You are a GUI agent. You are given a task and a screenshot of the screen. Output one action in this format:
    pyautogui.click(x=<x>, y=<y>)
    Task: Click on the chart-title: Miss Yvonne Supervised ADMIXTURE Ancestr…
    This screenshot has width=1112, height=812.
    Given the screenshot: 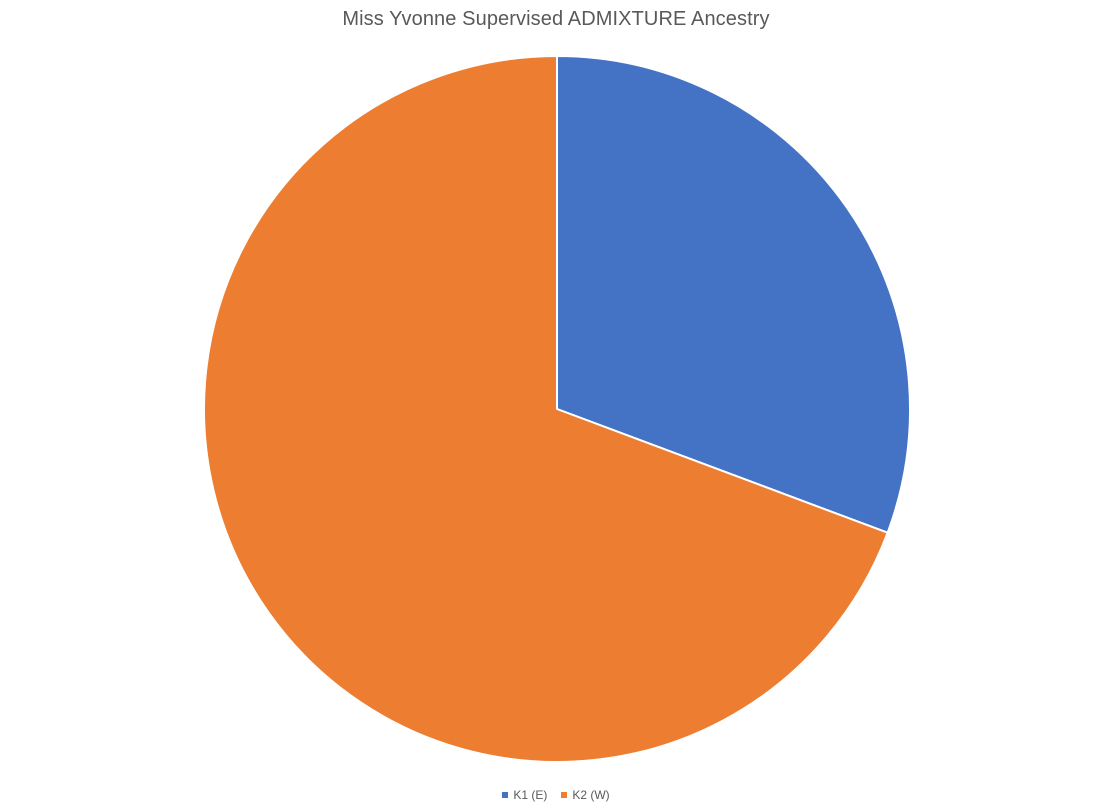 What is the action you would take?
    pyautogui.click(x=556, y=19)
    